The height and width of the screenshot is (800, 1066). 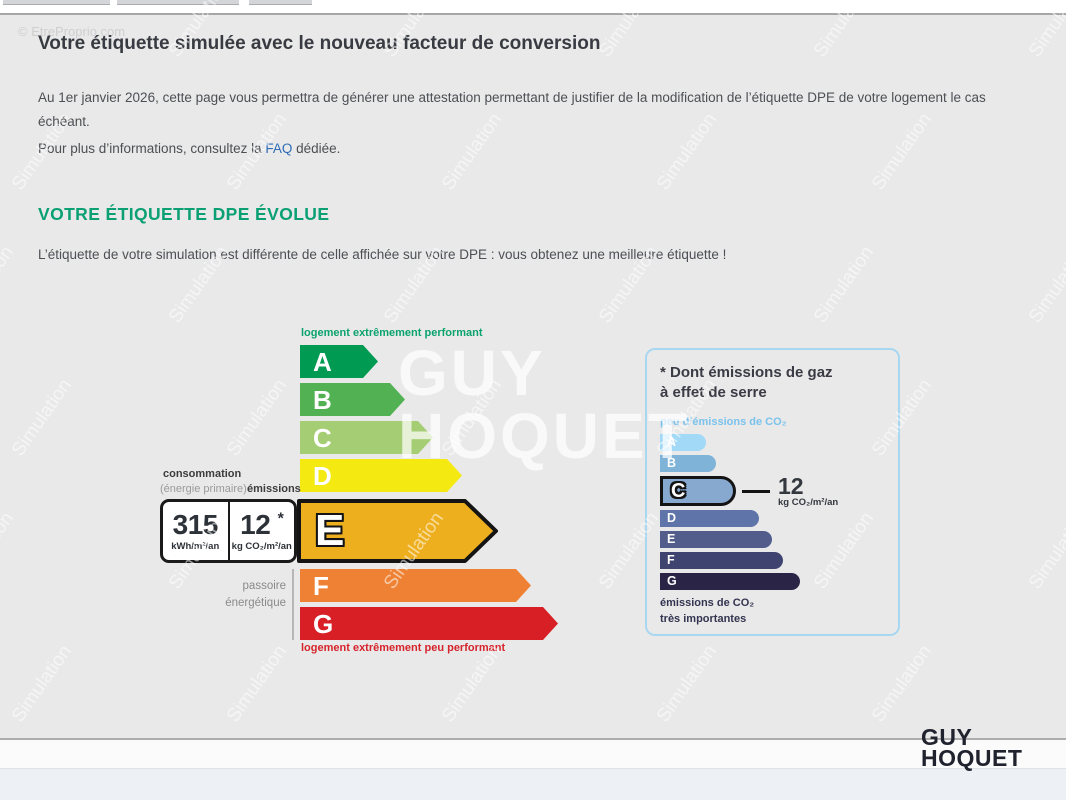 I want to click on emissions-label: émissions, so click(x=274, y=489).